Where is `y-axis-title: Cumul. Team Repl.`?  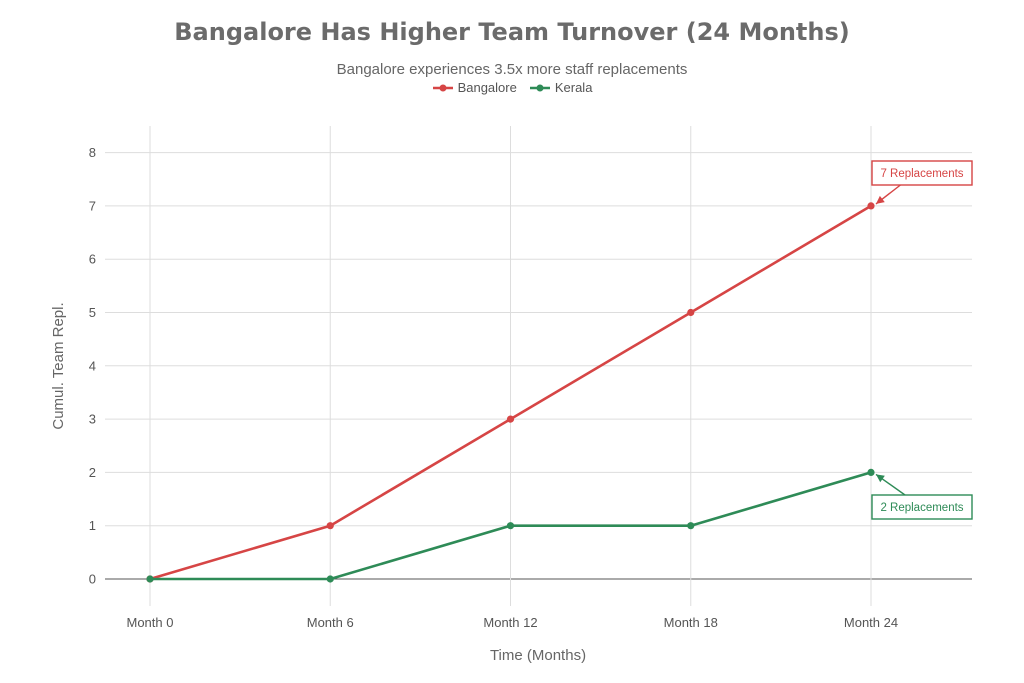
y-axis-title: Cumul. Team Repl. is located at coordinates (58, 365).